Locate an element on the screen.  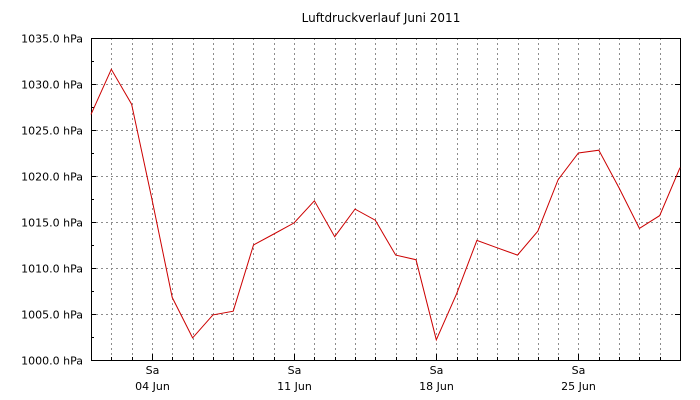
x-tick-date-label: 11 Jun is located at coordinates (294, 386).